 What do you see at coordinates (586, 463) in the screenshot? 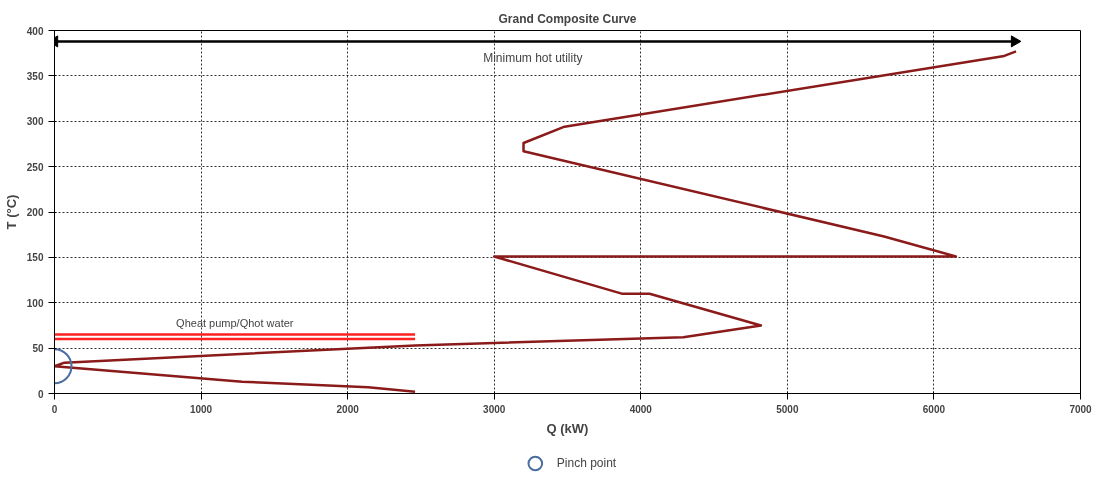
I see `legend-label: Pinch point` at bounding box center [586, 463].